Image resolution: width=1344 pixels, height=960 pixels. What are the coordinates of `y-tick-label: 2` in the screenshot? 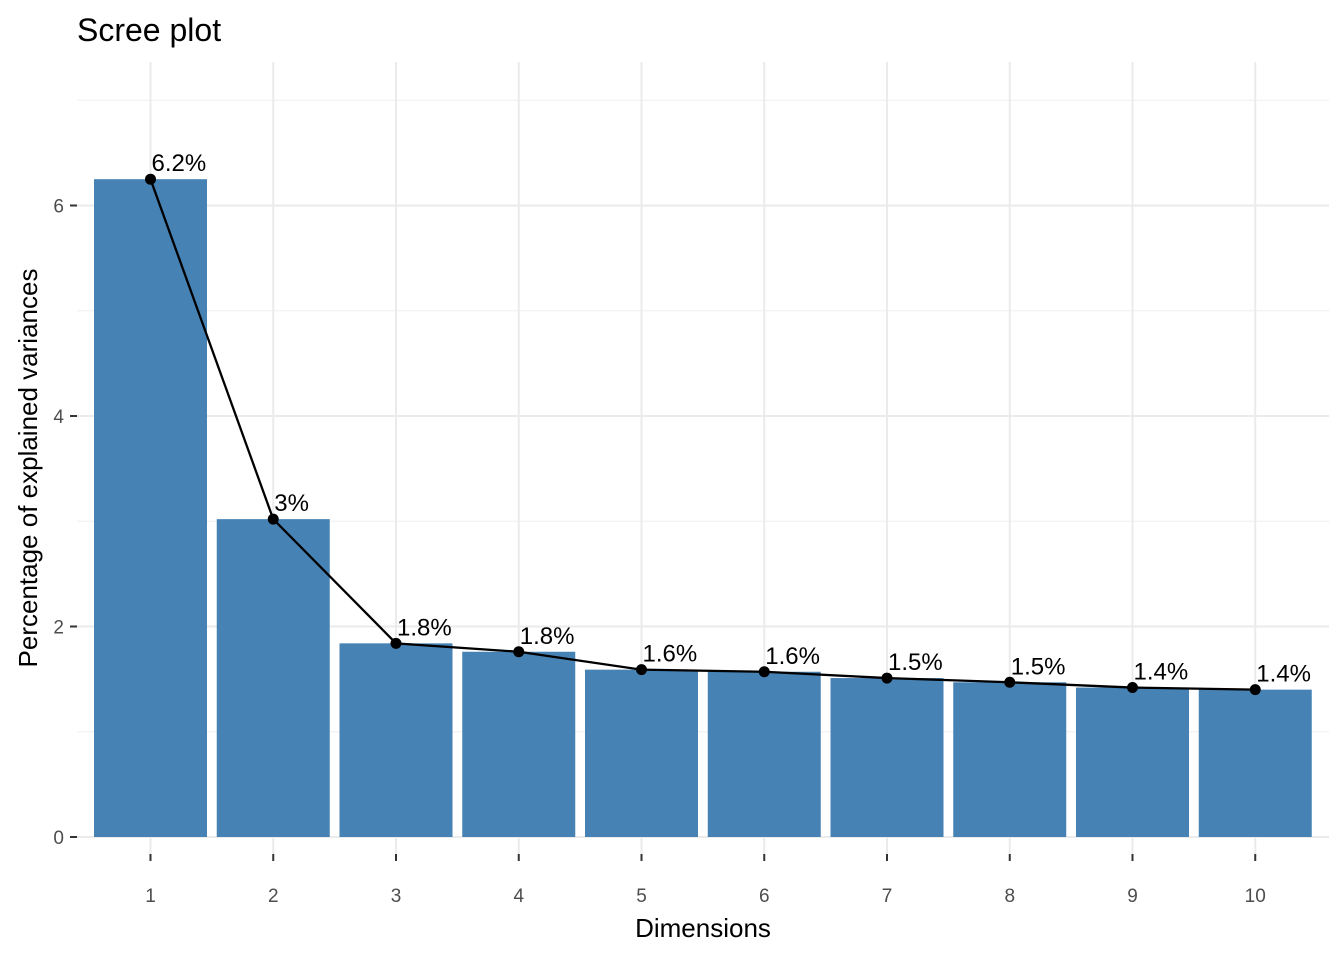 It's located at (58, 628).